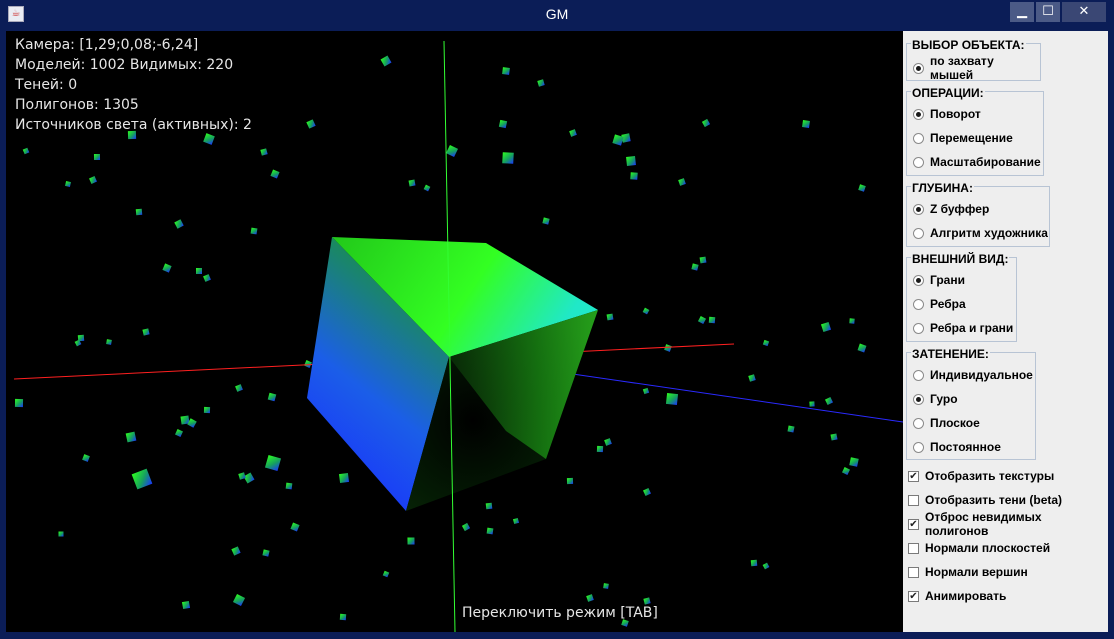 This screenshot has width=1114, height=639. What do you see at coordinates (981, 375) in the screenshot?
I see `radio-label: Индивидуальное` at bounding box center [981, 375].